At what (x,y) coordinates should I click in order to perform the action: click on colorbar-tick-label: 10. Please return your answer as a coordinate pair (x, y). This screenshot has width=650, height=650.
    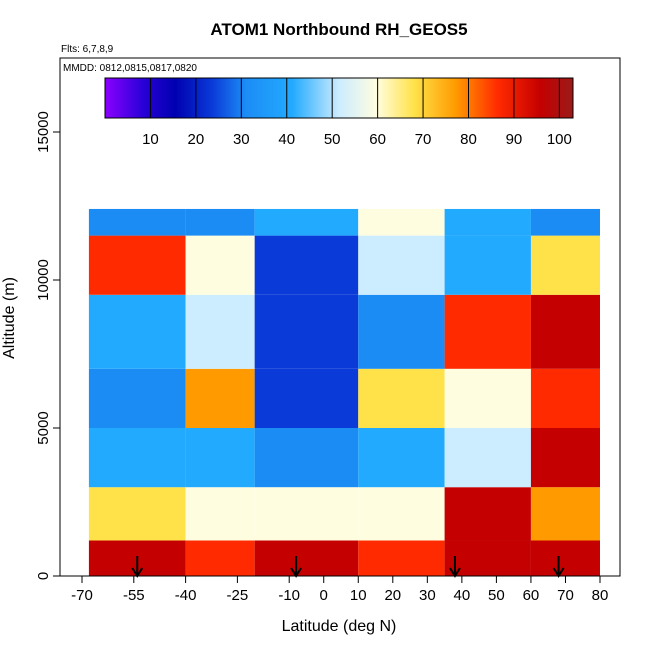
    Looking at the image, I should click on (150, 139).